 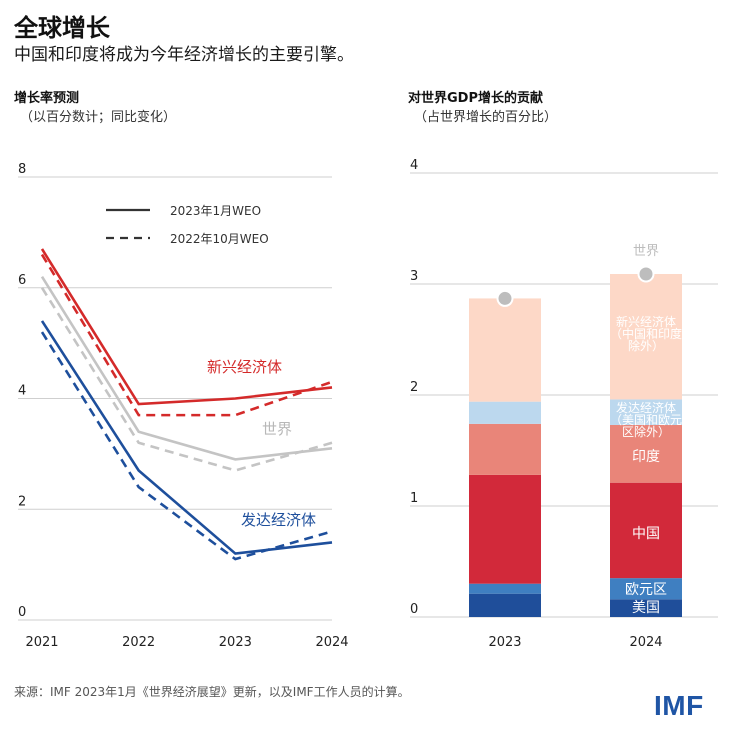 I want to click on right-chart-title: 对世界GDP增长的贡献, so click(x=475, y=98).